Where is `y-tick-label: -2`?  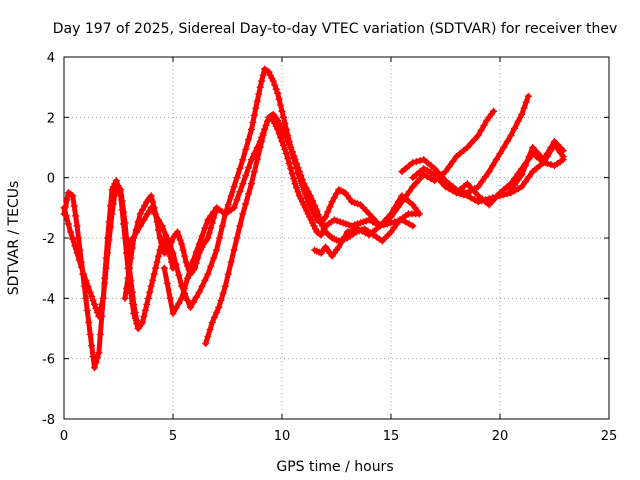
y-tick-label: -2 is located at coordinates (48, 239).